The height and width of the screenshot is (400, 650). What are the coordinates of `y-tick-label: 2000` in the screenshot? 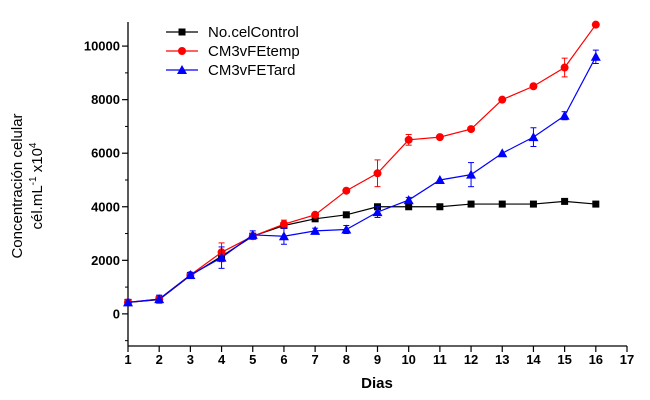 It's located at (105, 260).